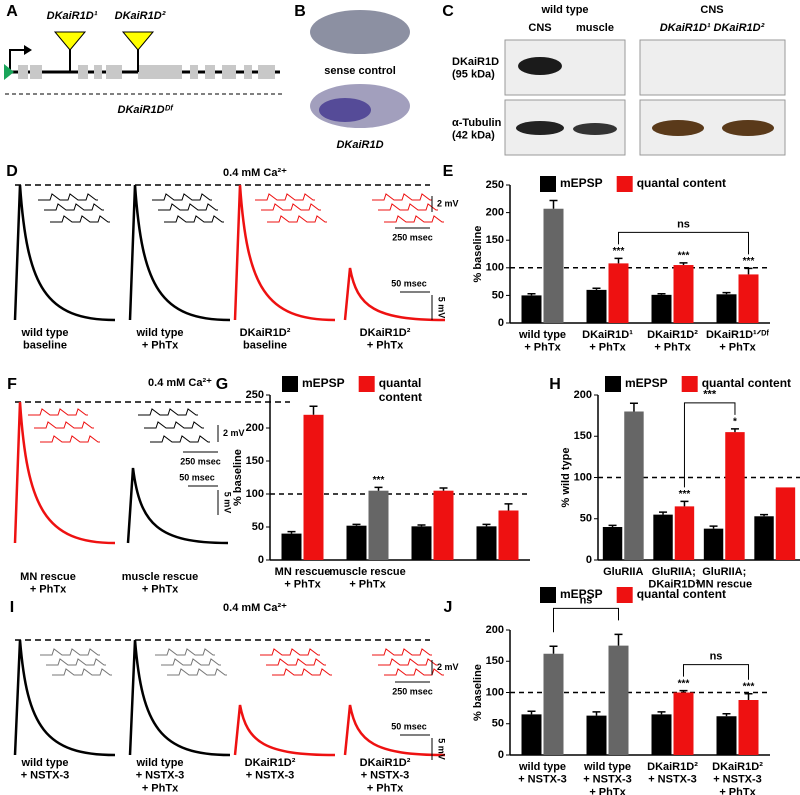  I want to click on panel-letter: E, so click(448, 171).